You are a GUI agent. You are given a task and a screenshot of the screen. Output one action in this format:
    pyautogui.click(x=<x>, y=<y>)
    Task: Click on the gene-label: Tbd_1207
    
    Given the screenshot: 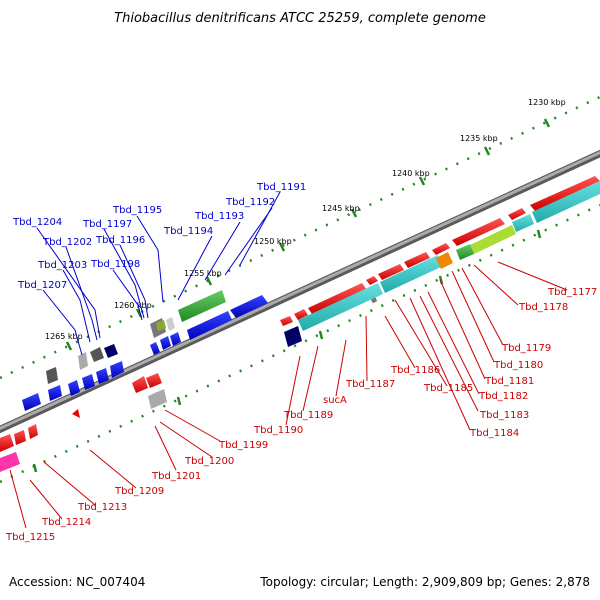 What is the action you would take?
    pyautogui.click(x=42, y=285)
    